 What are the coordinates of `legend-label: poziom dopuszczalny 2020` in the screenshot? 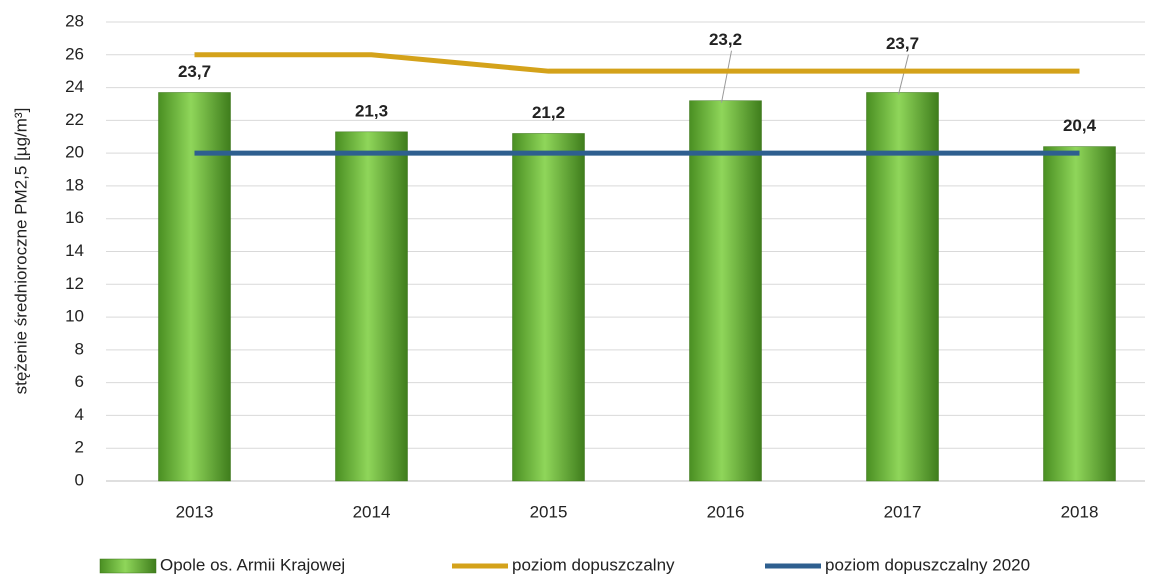 It's located at (927, 564).